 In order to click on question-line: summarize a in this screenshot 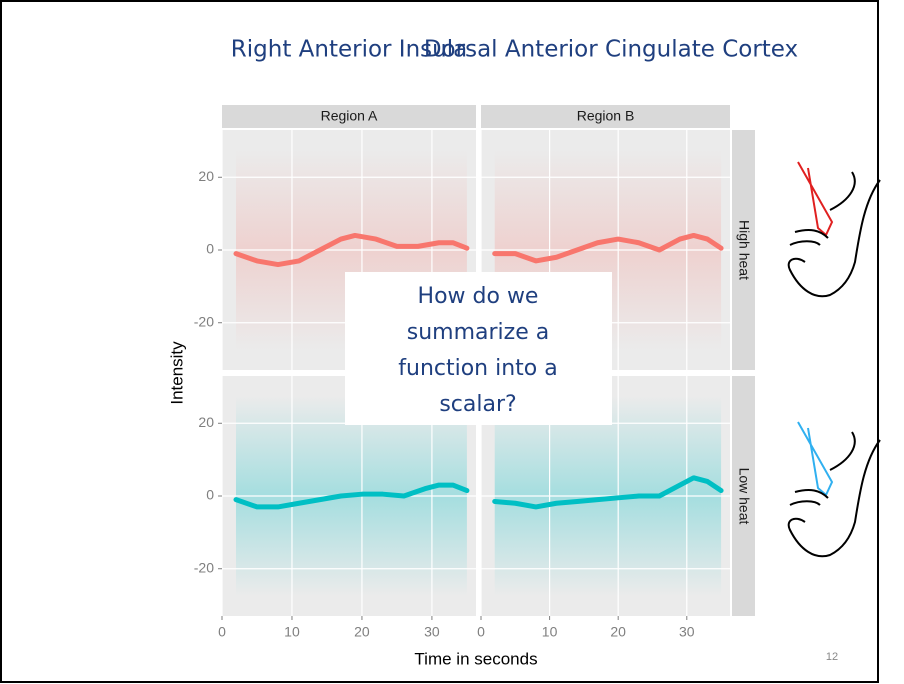, I will do `click(478, 332)`.